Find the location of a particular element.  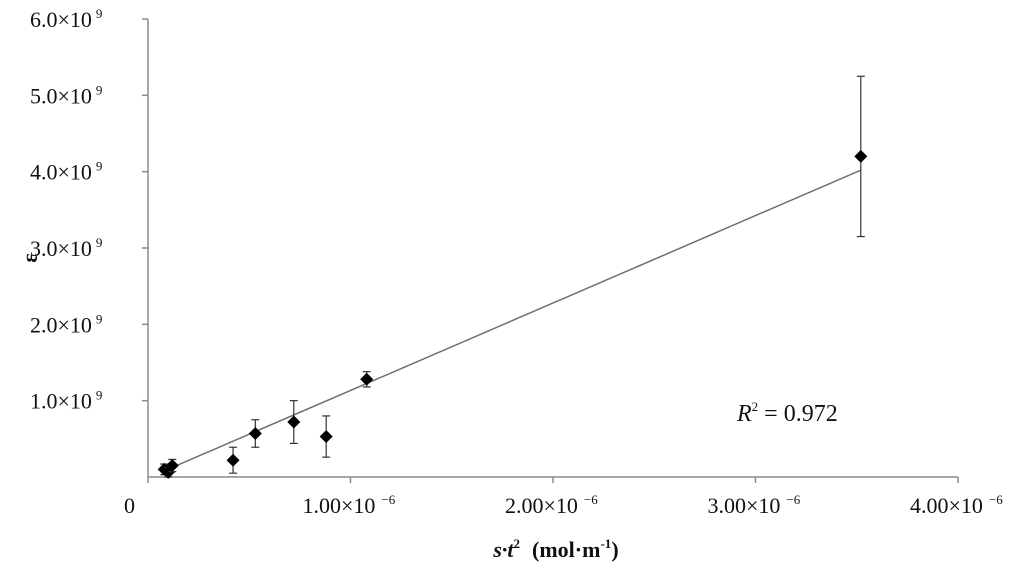

x-ticks: 0 1.00×10 −6 2.00×10 −6 3.00×10 −6 4.00×10 −6 is located at coordinates (563, 497).